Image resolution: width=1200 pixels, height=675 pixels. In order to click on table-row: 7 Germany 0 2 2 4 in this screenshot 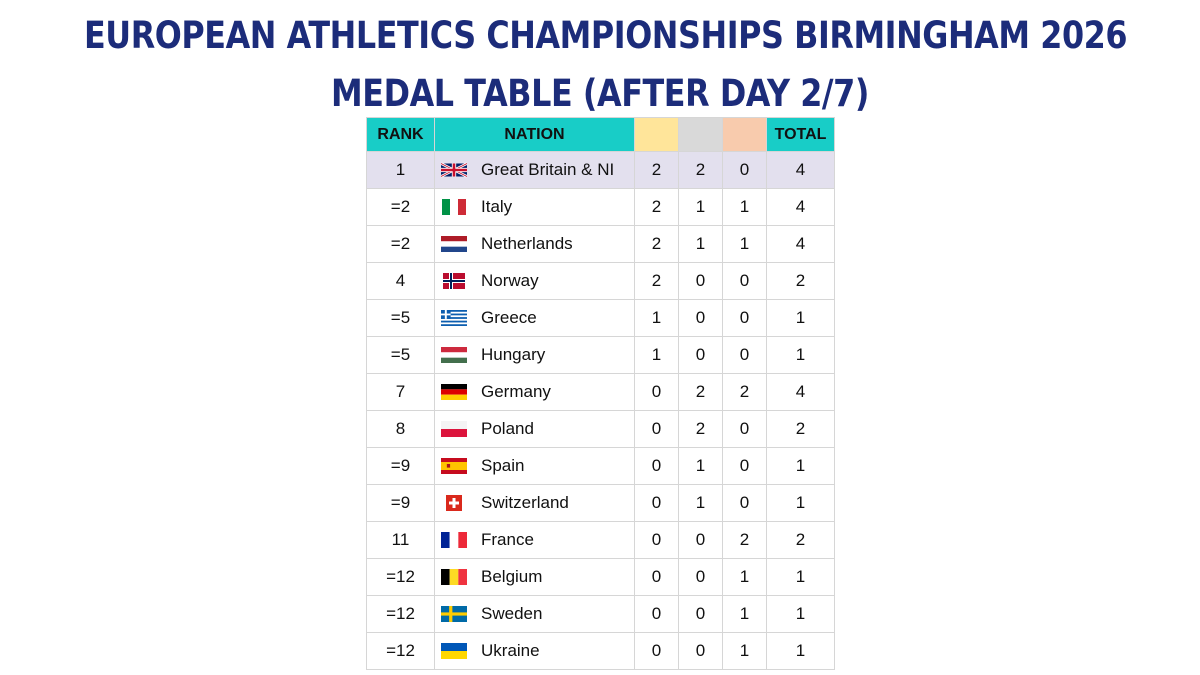, I will do `click(600, 392)`.